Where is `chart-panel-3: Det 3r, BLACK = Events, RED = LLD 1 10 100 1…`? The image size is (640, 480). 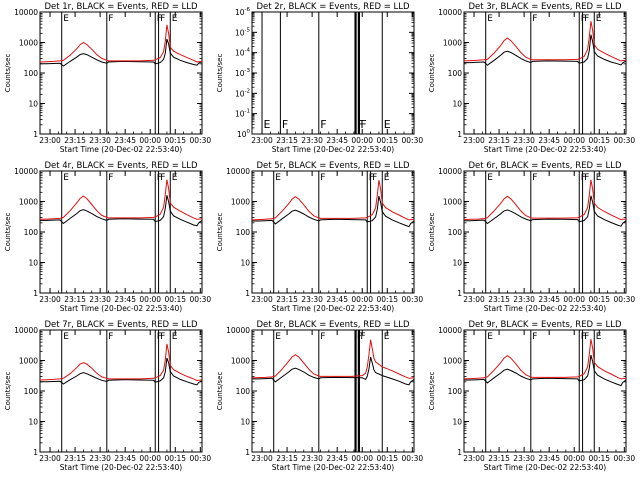 chart-panel-3: Det 3r, BLACK = Events, RED = LLD 1 10 100 1… is located at coordinates (531, 78).